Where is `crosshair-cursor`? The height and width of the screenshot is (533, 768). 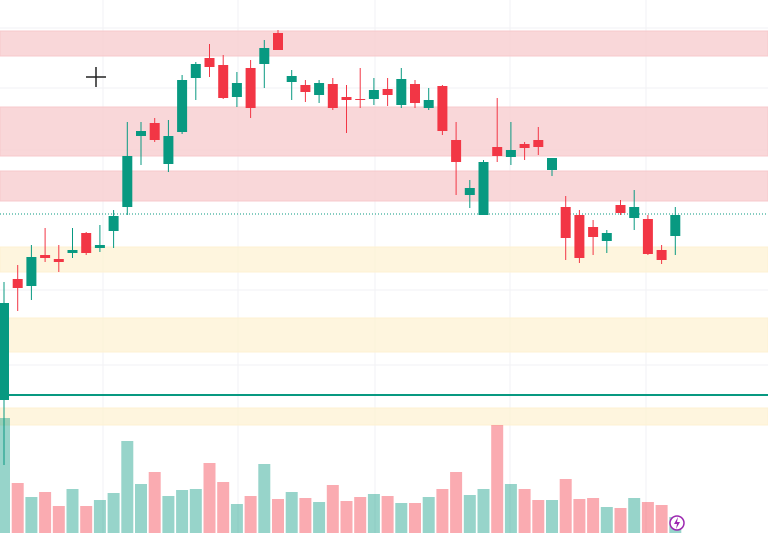 crosshair-cursor is located at coordinates (96, 77).